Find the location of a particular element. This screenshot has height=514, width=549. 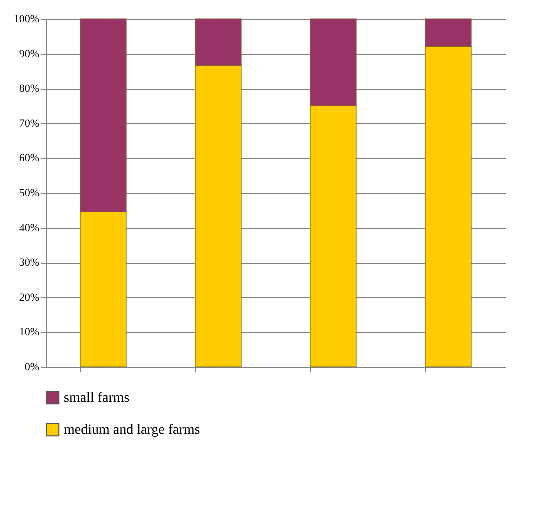

legend-label: small farms is located at coordinates (97, 398).